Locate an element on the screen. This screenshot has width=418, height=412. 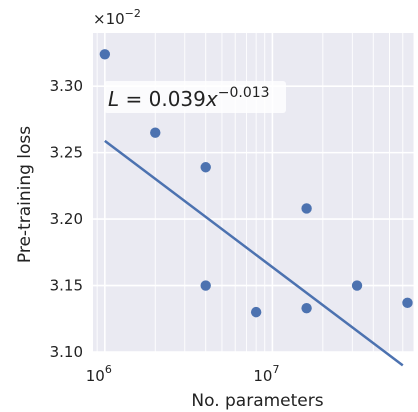
annotation-box is located at coordinates (195, 97).